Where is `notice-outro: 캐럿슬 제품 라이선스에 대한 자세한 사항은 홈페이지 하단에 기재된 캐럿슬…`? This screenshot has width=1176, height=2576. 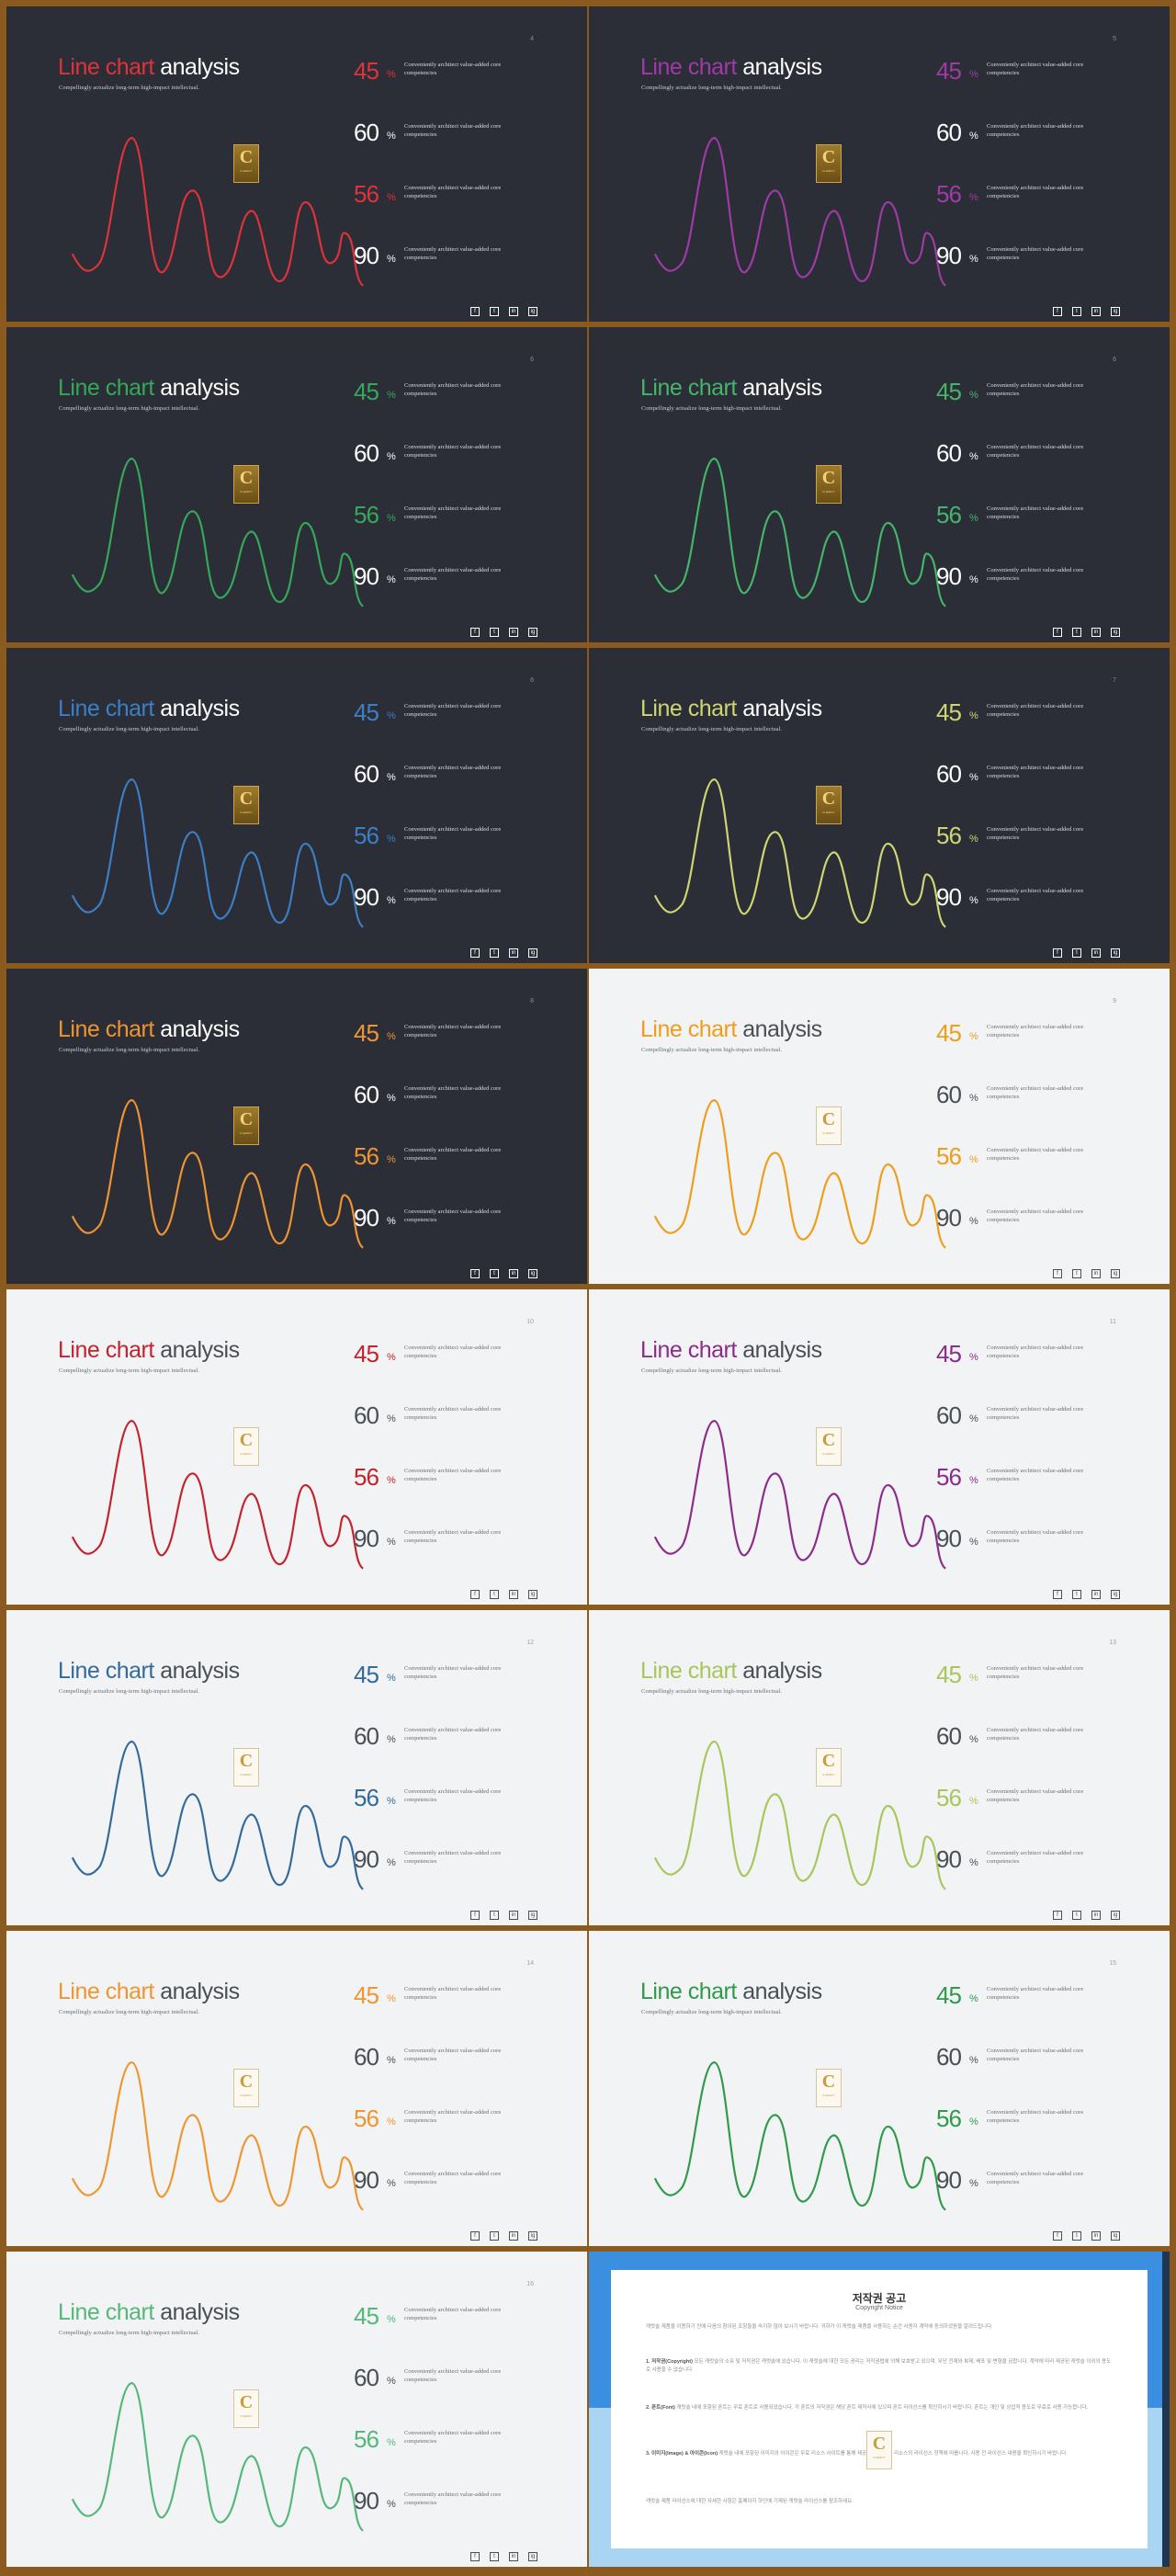
notice-outro: 캐럿슬 제품 라이선스에 대한 자세한 사항은 홈페이지 하단에 기재된 캐럿슬… is located at coordinates (880, 2502).